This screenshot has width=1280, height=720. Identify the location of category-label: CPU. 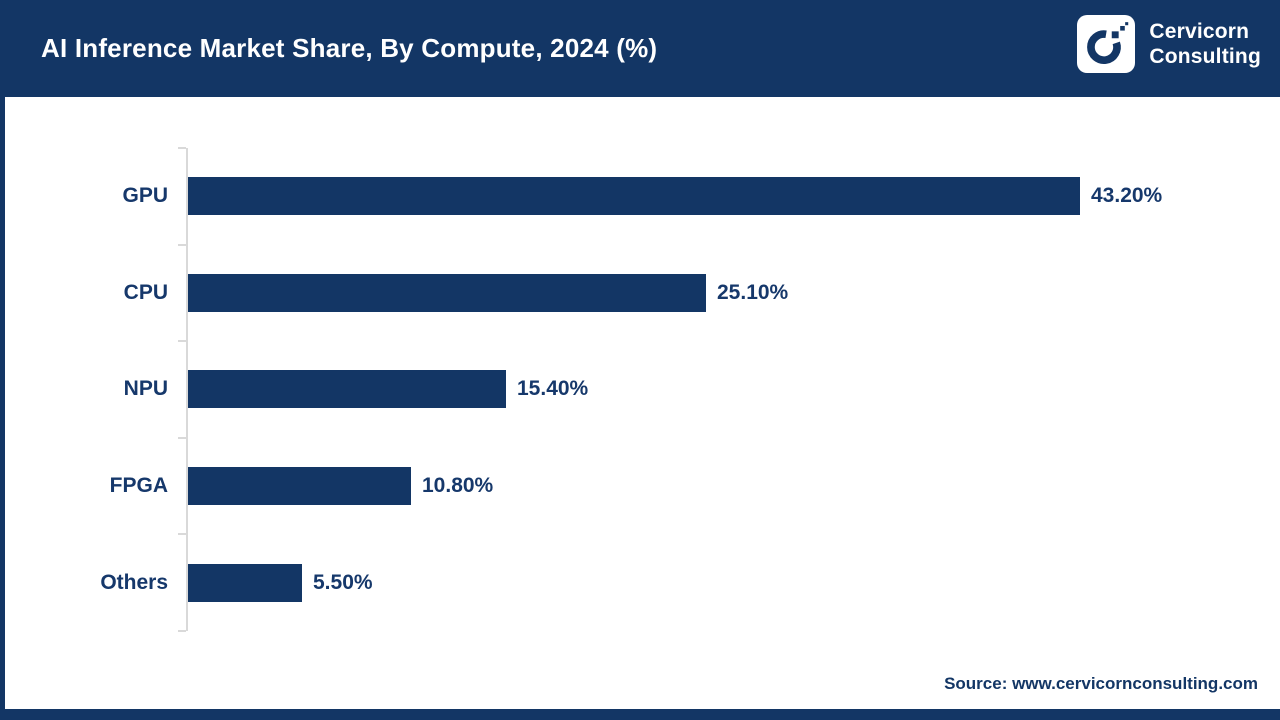
(145, 292).